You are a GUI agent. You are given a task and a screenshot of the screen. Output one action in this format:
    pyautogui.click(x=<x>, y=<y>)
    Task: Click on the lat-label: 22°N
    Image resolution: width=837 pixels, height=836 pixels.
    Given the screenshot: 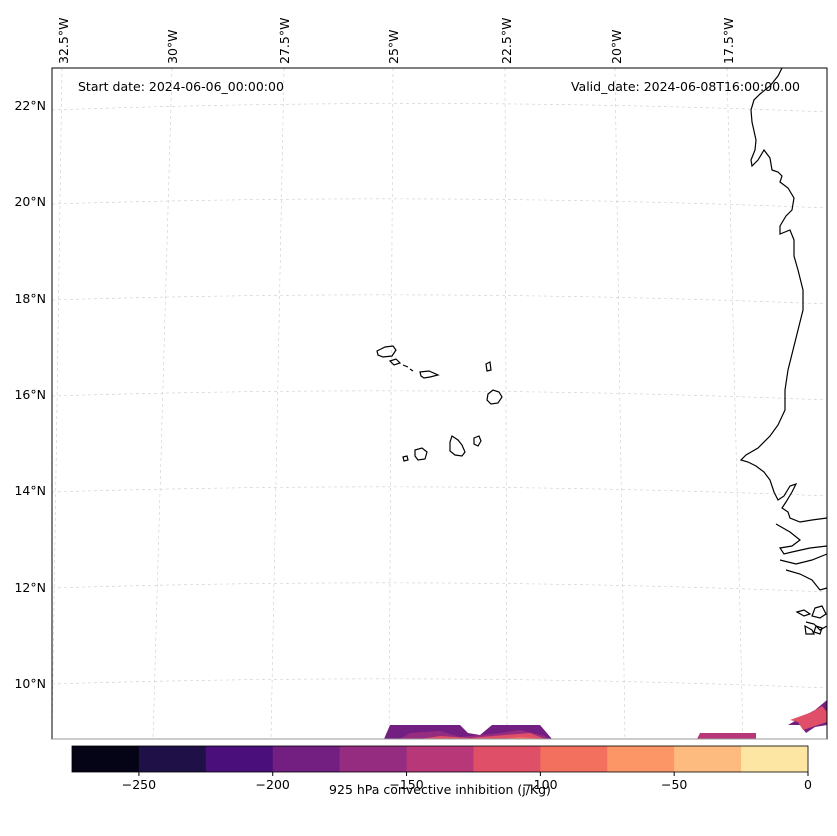 What is the action you would take?
    pyautogui.click(x=30, y=105)
    